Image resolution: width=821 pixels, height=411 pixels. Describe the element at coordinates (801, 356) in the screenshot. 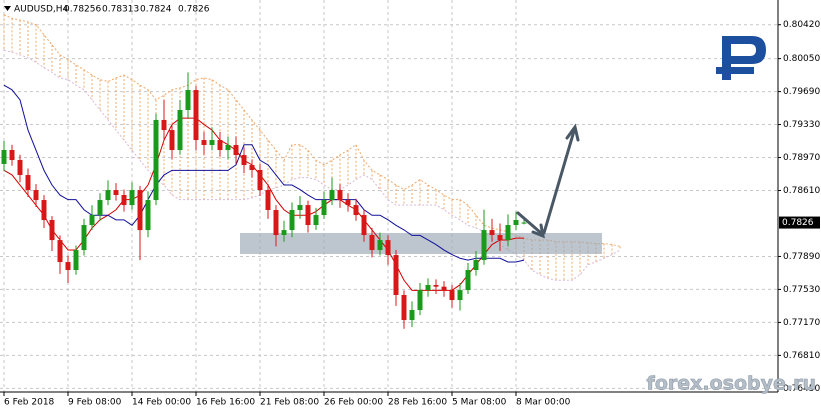

I see `y-tick-label: 0.76810` at that location.